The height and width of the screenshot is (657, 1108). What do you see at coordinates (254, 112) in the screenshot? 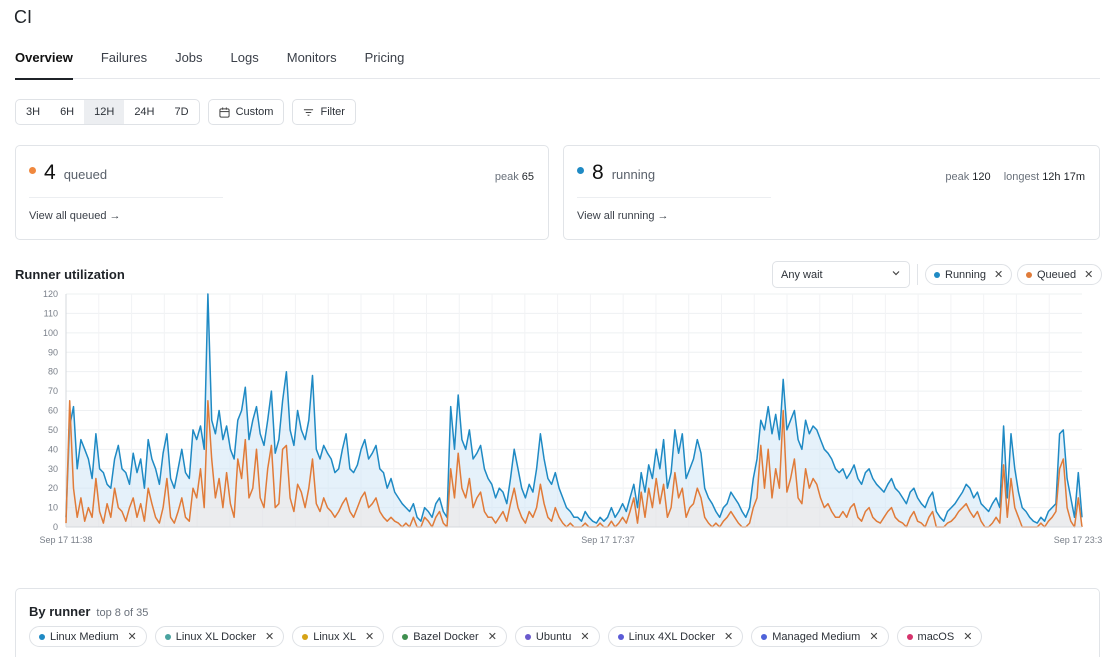
I see `custom-range-label: Custom` at bounding box center [254, 112].